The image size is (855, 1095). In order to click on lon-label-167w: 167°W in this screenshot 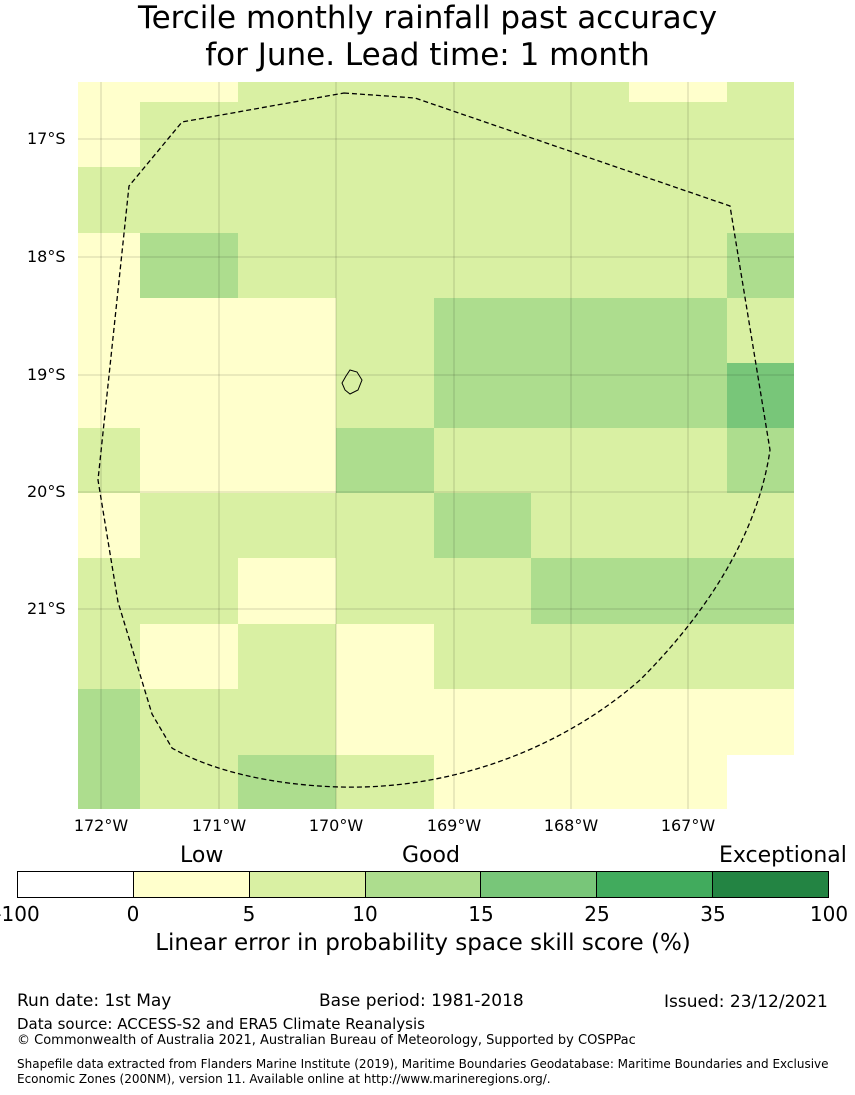, I will do `click(688, 825)`.